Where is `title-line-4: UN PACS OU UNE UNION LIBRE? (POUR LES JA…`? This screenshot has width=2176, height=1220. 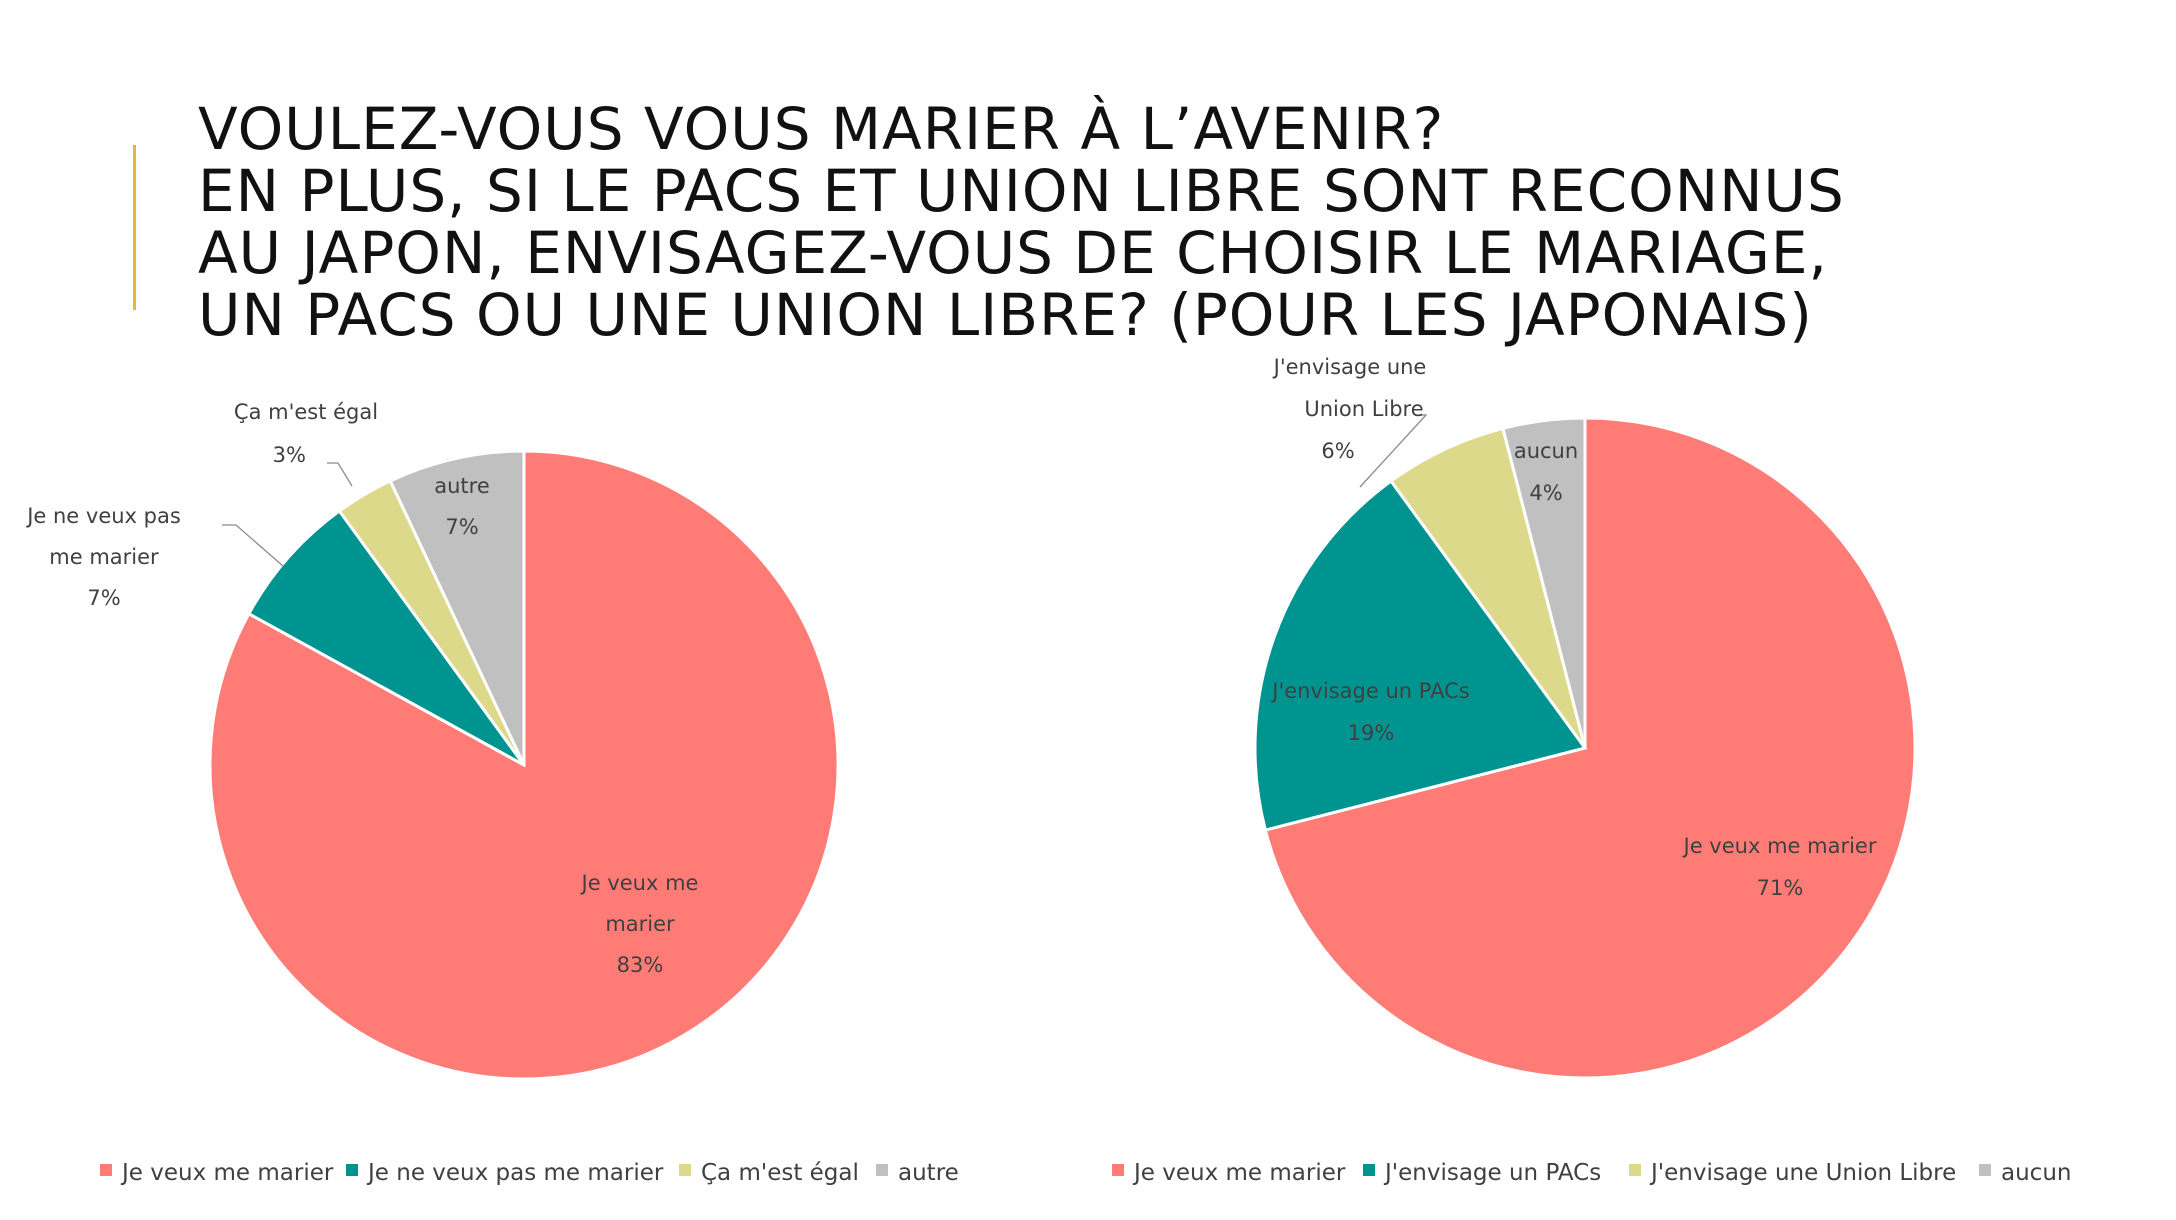
title-line-4: UN PACS OU UNE UNION LIBRE? (POUR LES JA… is located at coordinates (1005, 315).